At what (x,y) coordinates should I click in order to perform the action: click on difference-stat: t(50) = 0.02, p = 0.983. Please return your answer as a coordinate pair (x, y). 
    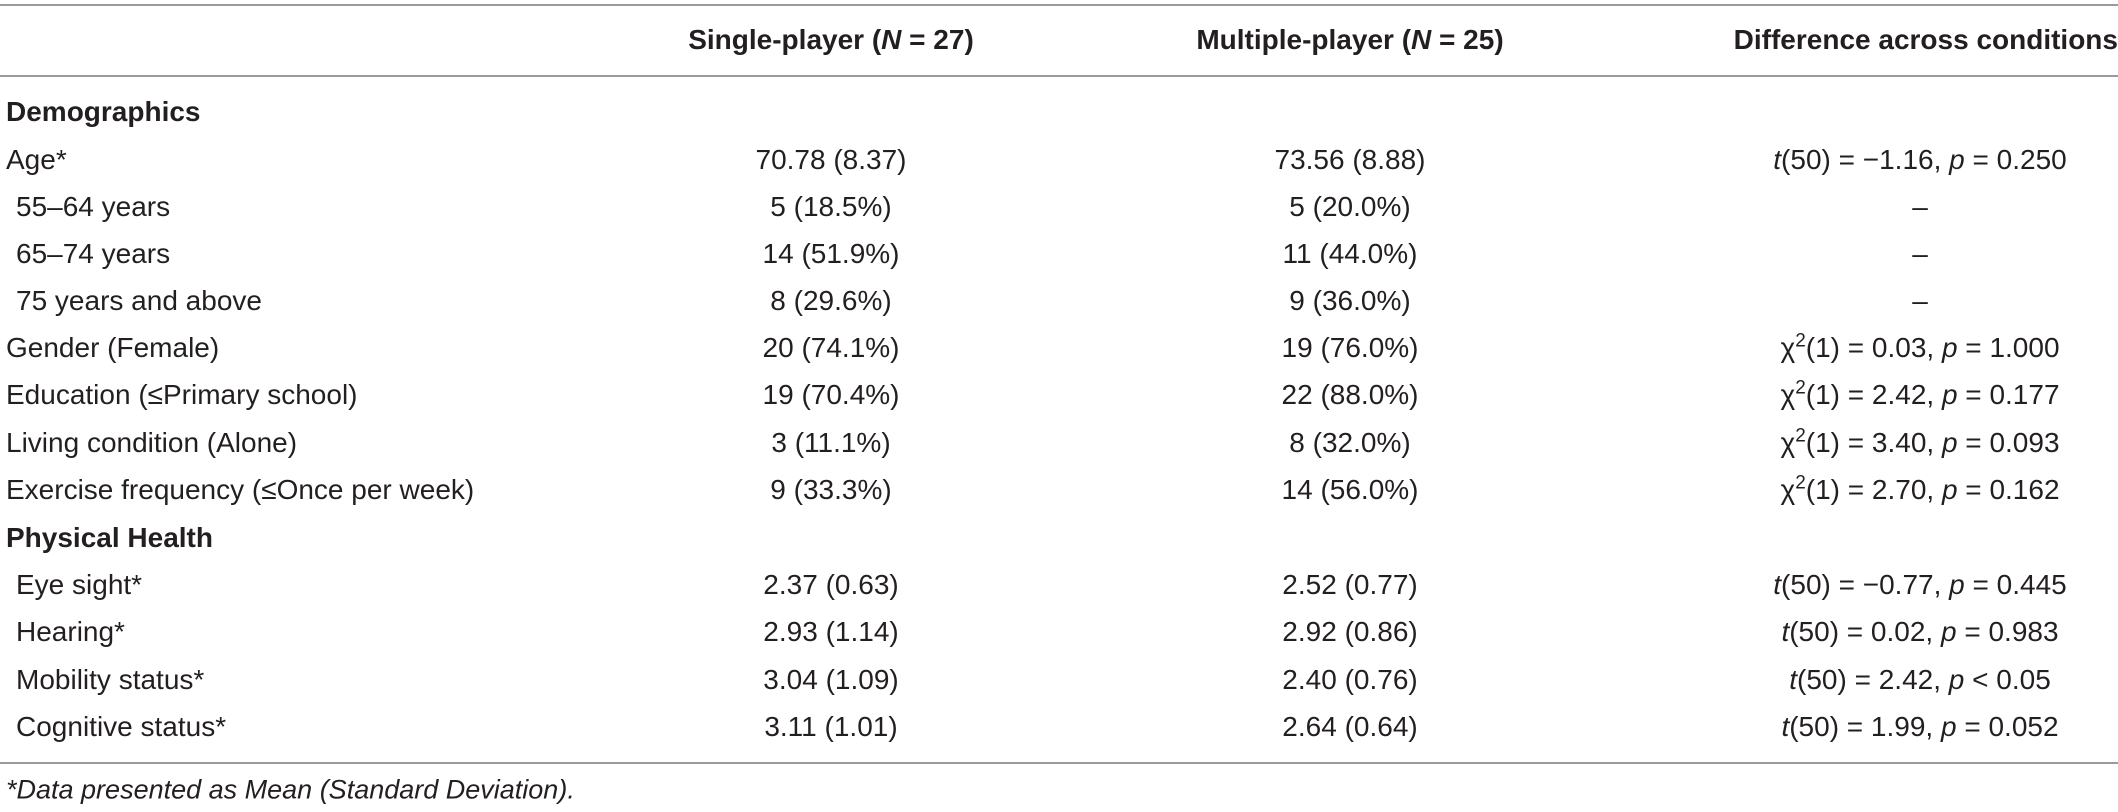
    Looking at the image, I should click on (1920, 631).